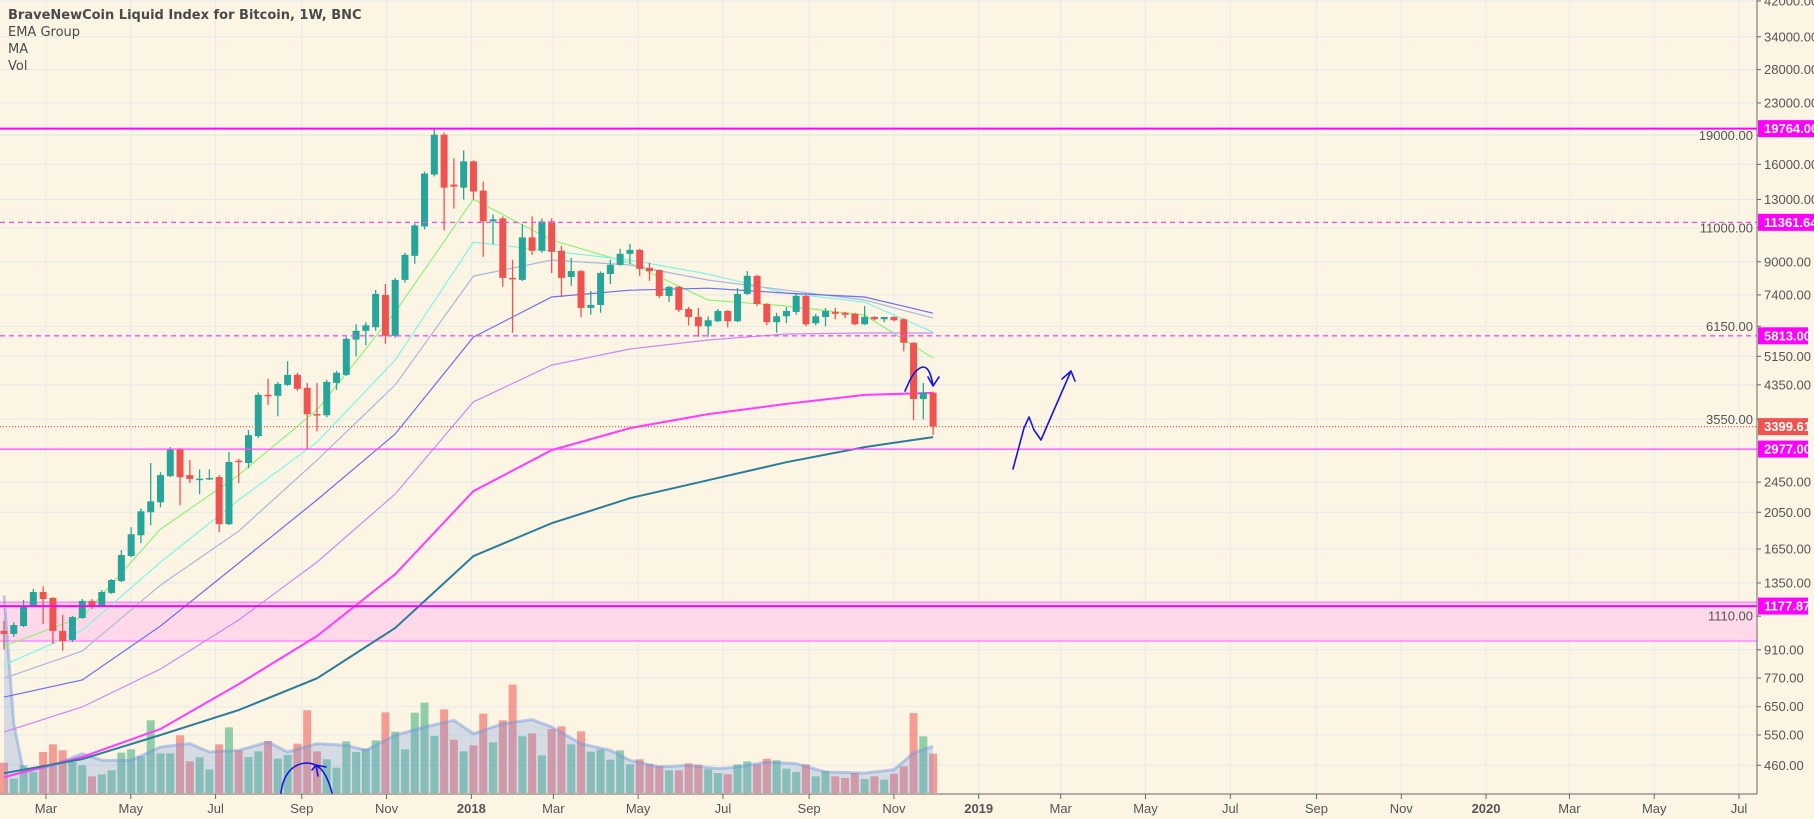 The height and width of the screenshot is (819, 1814). Describe the element at coordinates (1787, 335) in the screenshot. I see `level-label: 5813.00` at that location.